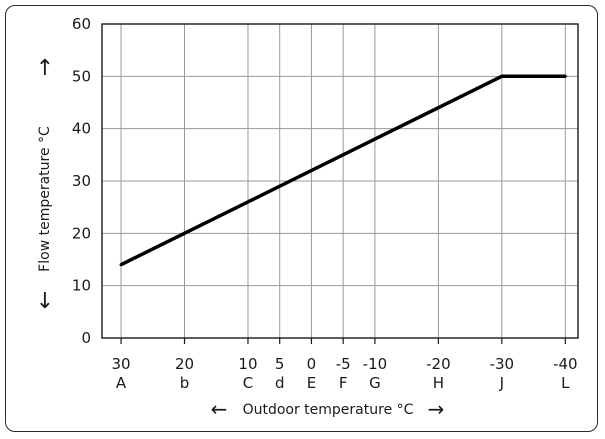 The height and width of the screenshot is (439, 605). What do you see at coordinates (438, 383) in the screenshot?
I see `x-tick-letter: H` at bounding box center [438, 383].